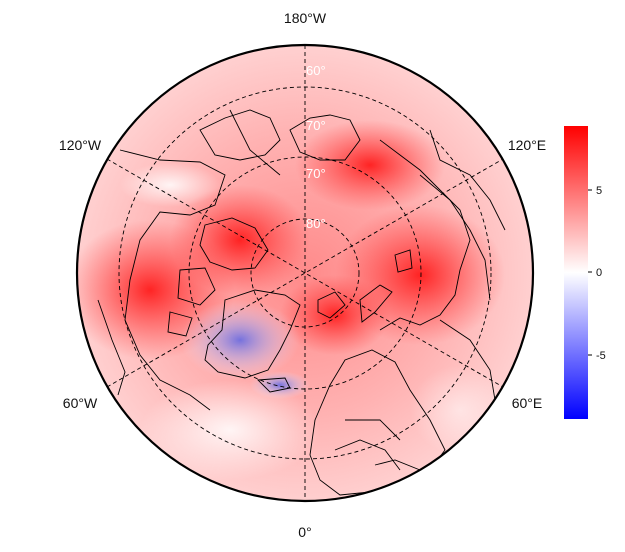 The image size is (625, 552). Describe the element at coordinates (304, 532) in the screenshot. I see `lon-label-bottom: 0°` at that location.